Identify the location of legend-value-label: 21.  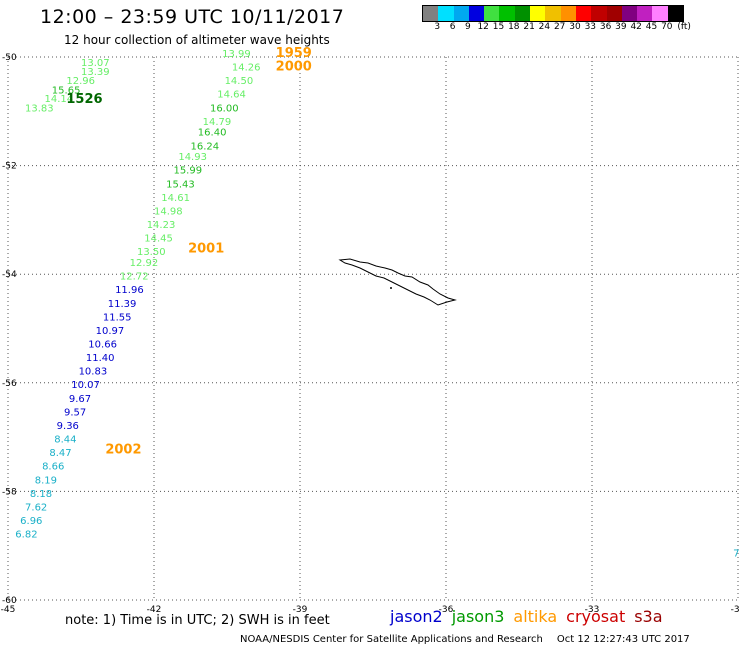
(529, 27).